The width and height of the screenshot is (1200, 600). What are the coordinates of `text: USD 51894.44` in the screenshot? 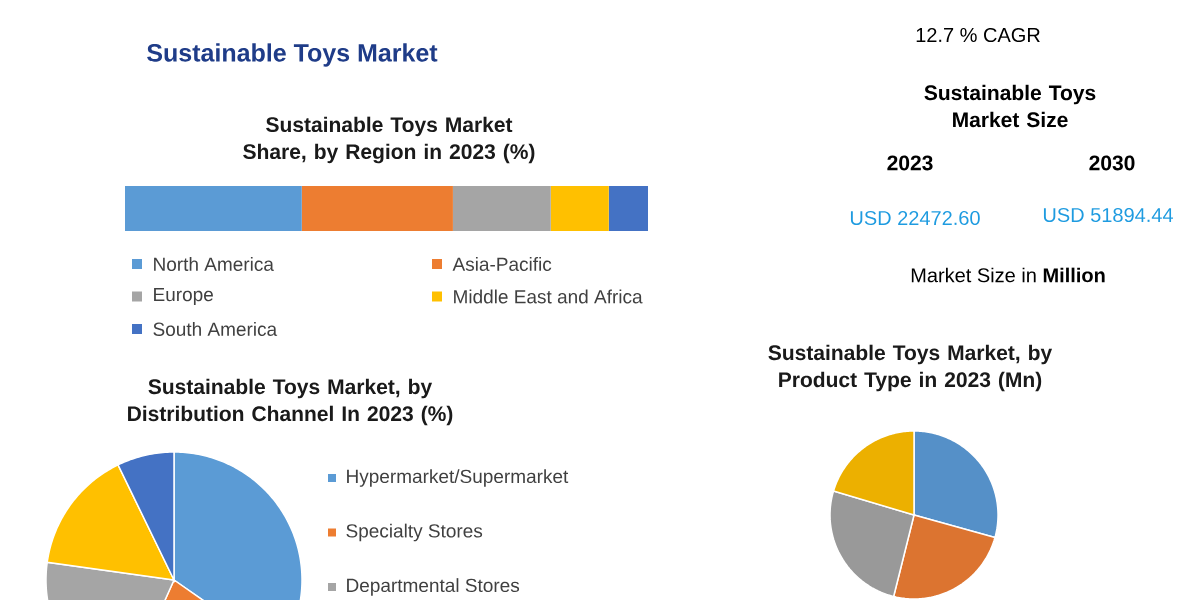 It's located at (1108, 215).